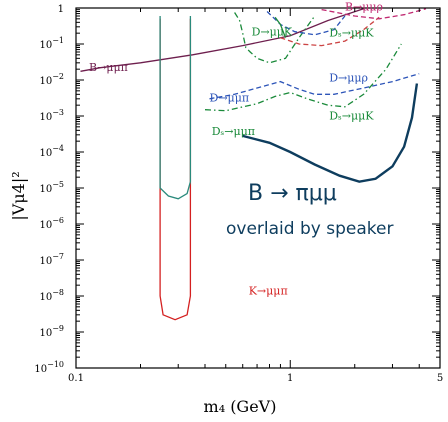 This screenshot has height=422, width=448. I want to click on y-tick-label-10: 10⁻¹⁰, so click(49, 367).